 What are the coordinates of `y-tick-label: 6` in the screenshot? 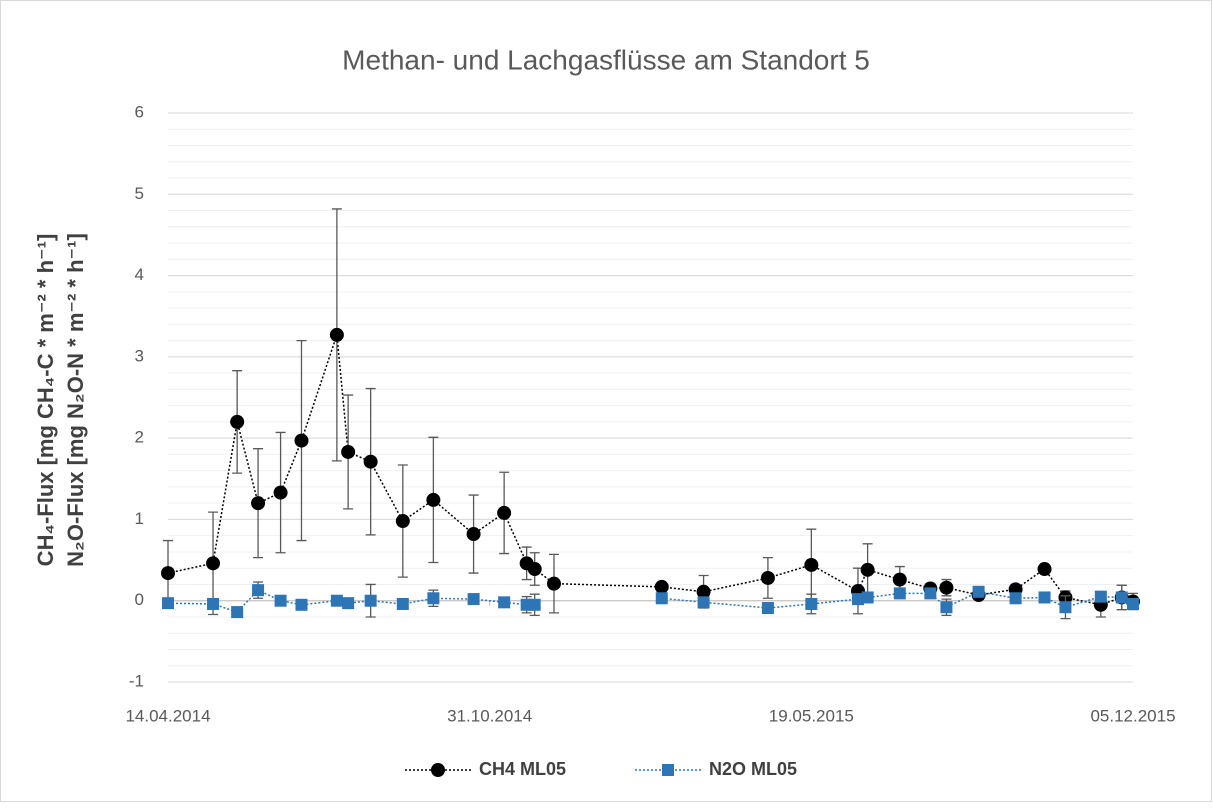 It's located at (139, 111).